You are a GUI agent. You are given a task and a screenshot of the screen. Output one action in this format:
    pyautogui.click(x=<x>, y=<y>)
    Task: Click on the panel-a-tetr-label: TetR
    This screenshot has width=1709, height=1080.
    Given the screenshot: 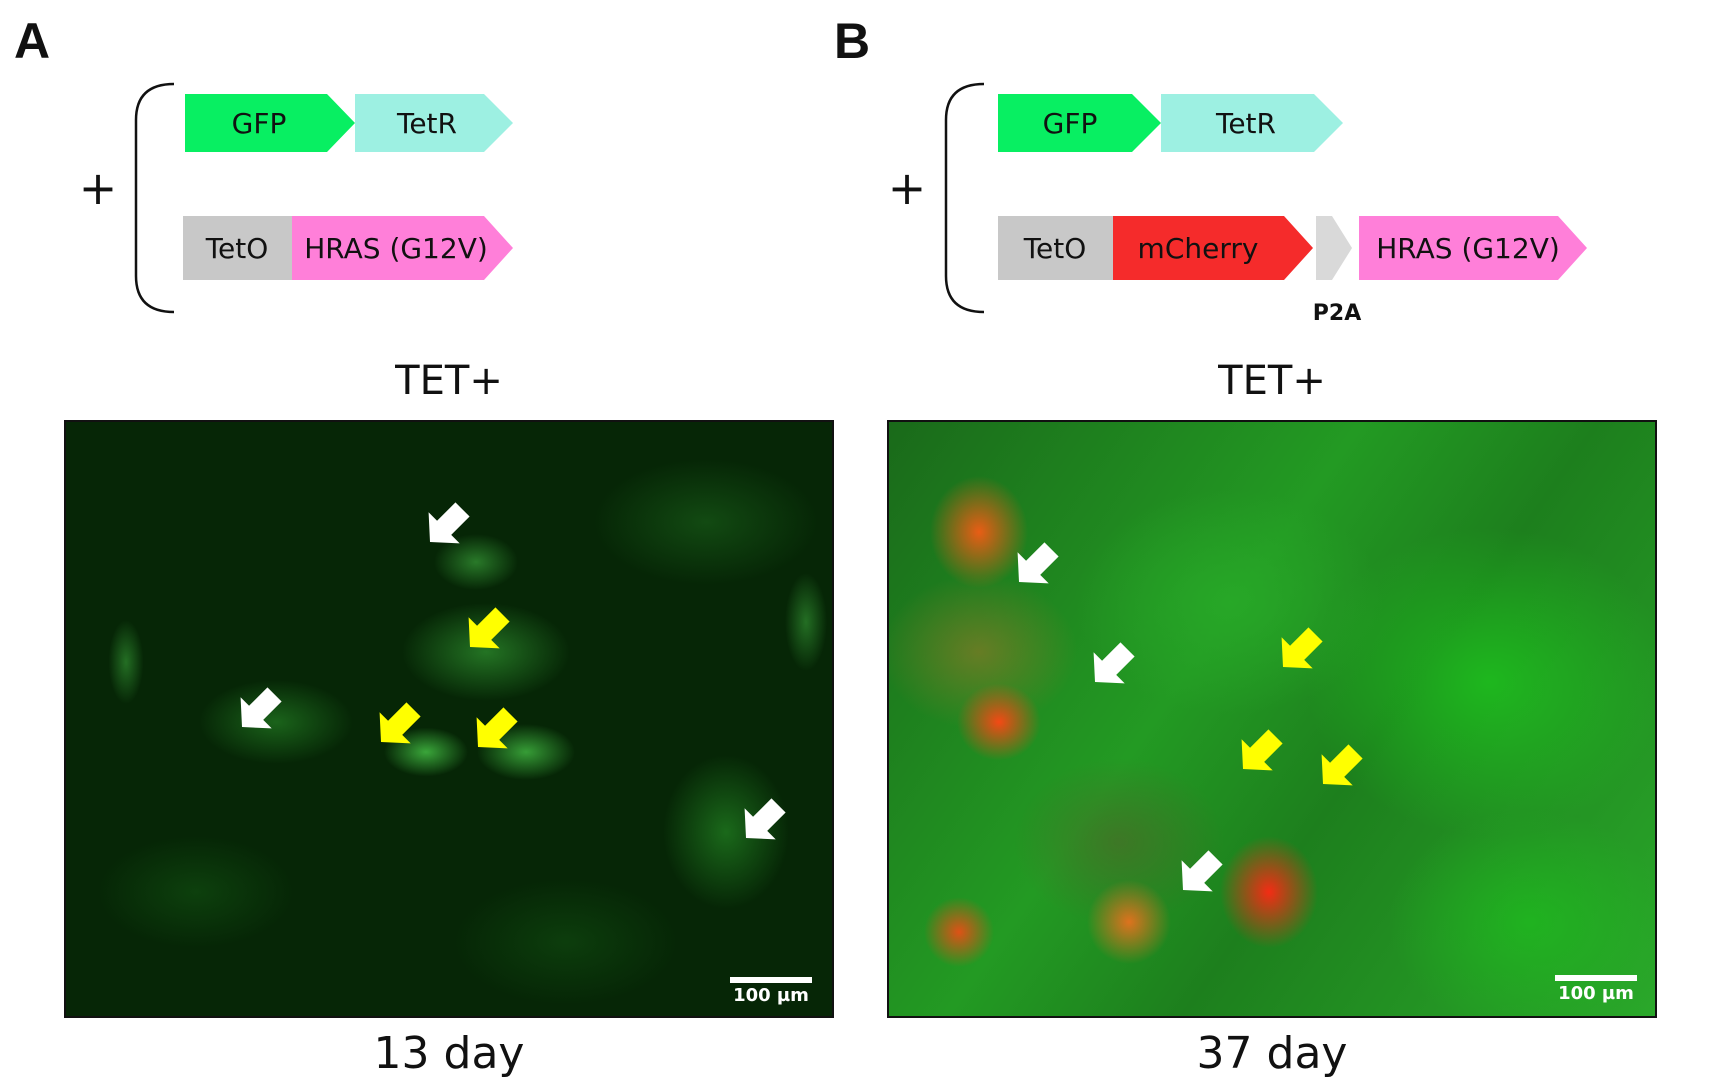 What is the action you would take?
    pyautogui.click(x=426, y=123)
    